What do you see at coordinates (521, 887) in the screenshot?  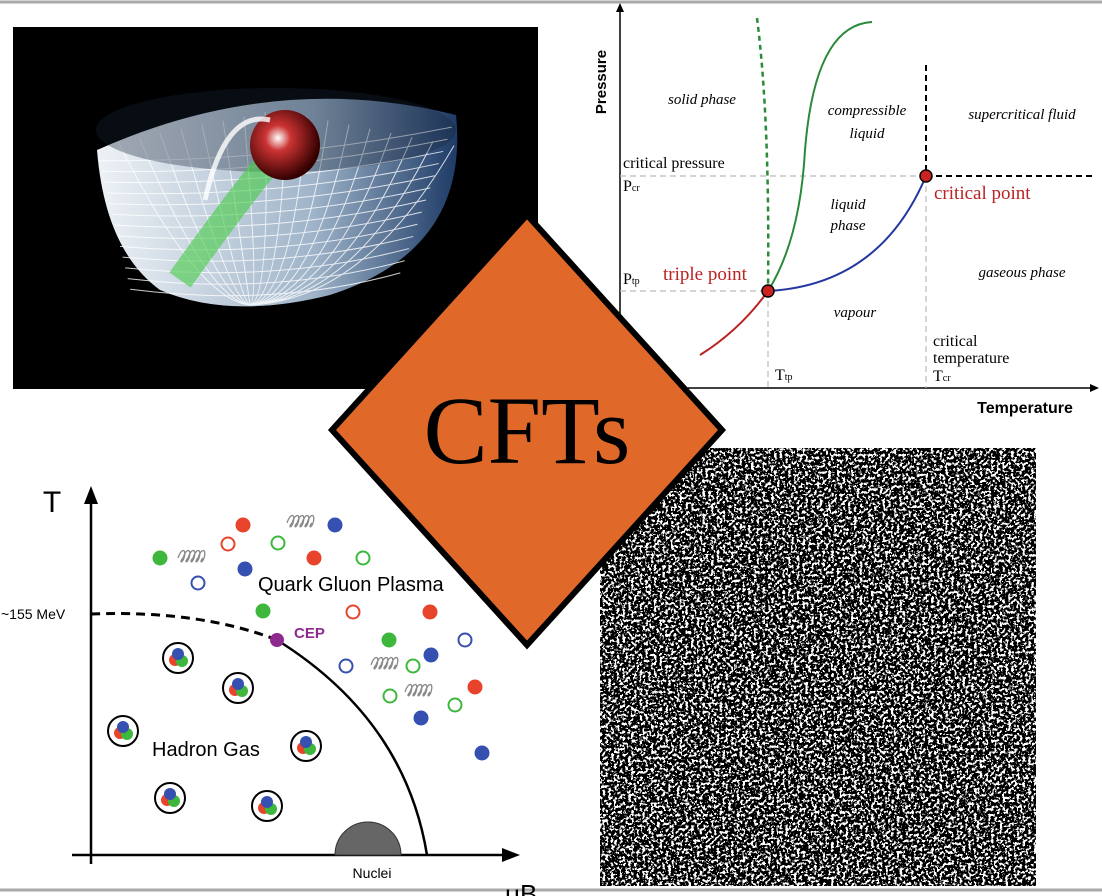 I see `axis-label: μB` at bounding box center [521, 887].